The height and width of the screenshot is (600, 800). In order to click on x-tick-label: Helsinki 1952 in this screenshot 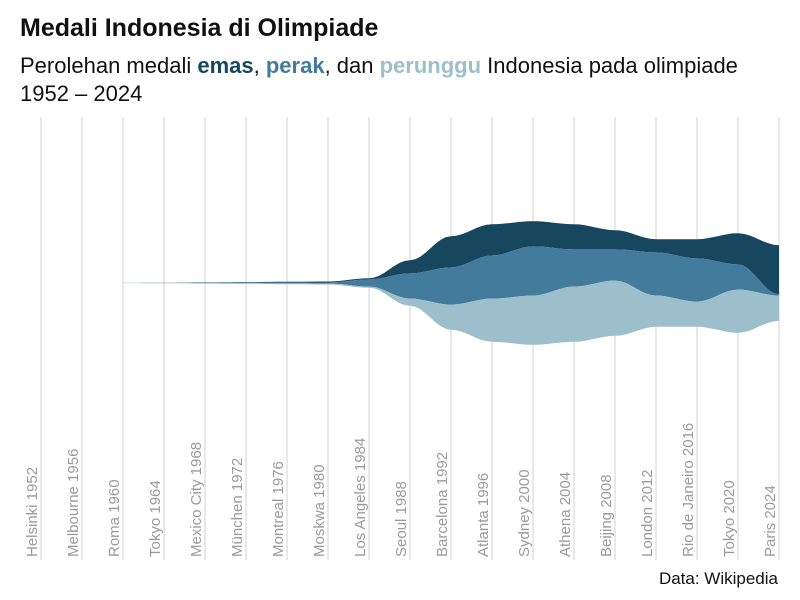, I will do `click(32, 512)`.